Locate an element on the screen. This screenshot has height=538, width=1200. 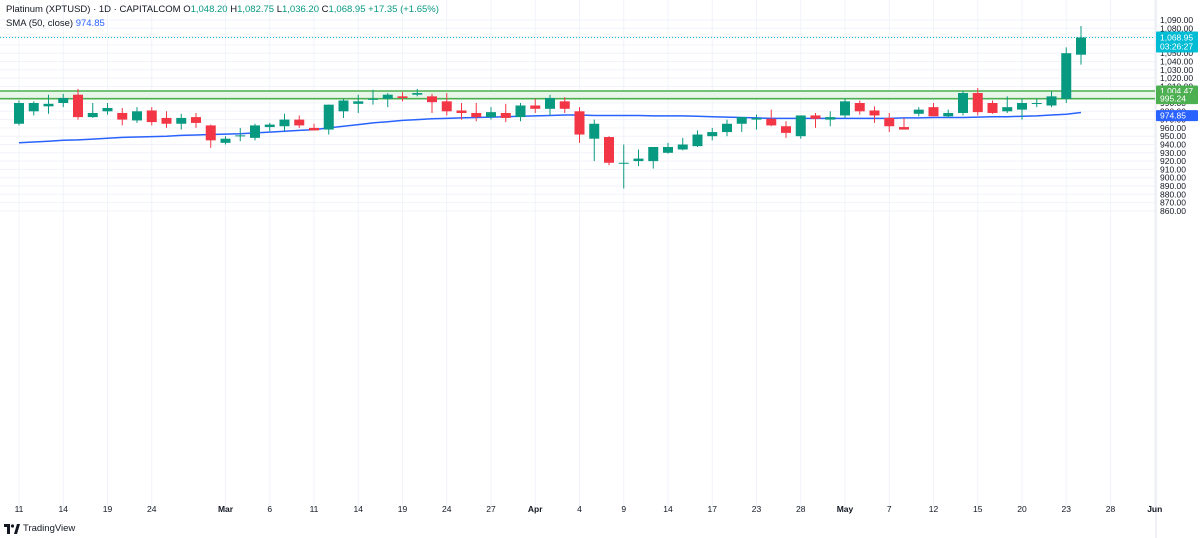
symbol-title: Platinum (XPTUSD) · 1D · CAPITALCOM is located at coordinates (93, 9).